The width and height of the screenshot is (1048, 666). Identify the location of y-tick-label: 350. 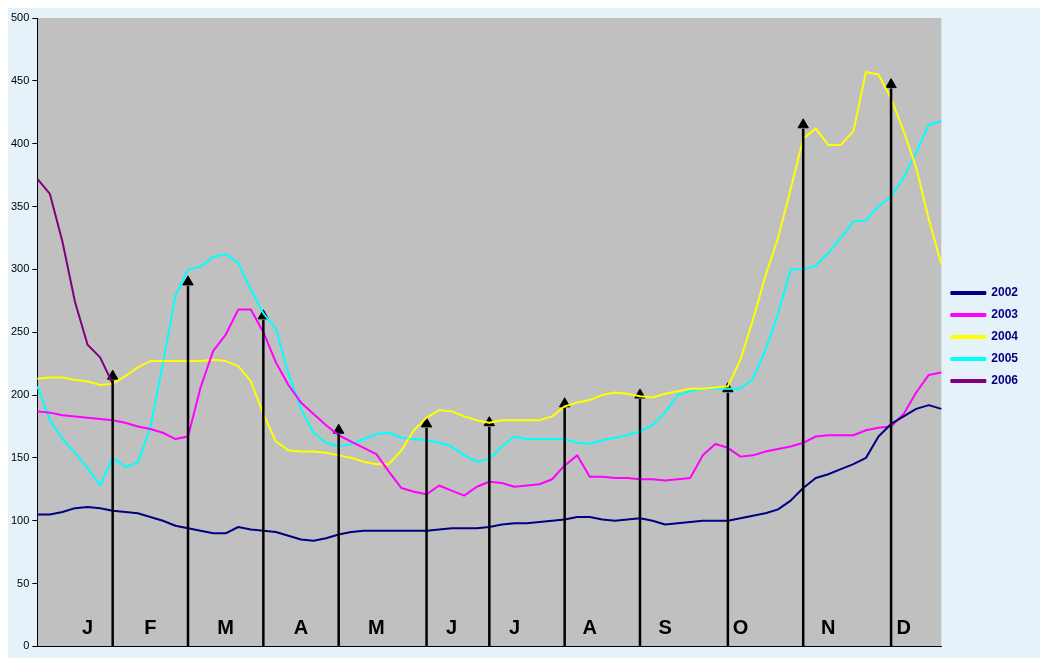
(20, 205).